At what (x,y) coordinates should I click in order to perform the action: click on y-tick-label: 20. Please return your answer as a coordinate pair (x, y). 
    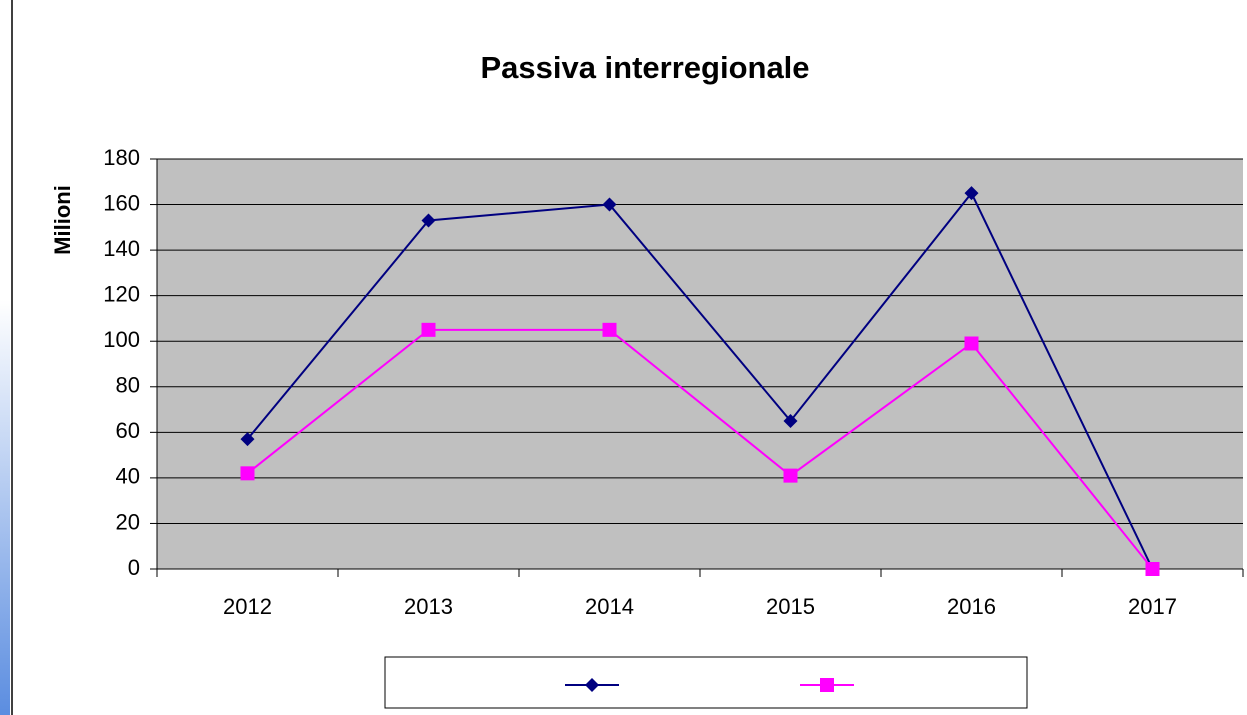
    Looking at the image, I should click on (128, 521).